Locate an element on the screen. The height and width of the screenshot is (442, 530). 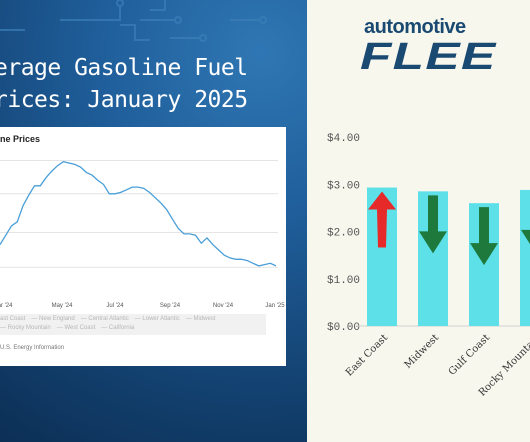
inset-legend-item: — Lower Atlantic is located at coordinates (157, 319).